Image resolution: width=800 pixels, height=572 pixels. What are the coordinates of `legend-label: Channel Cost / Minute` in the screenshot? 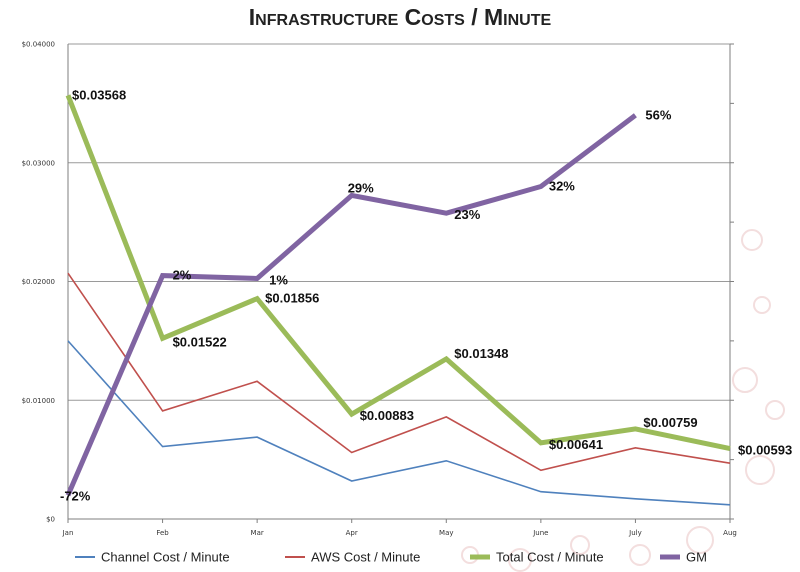 It's located at (165, 557).